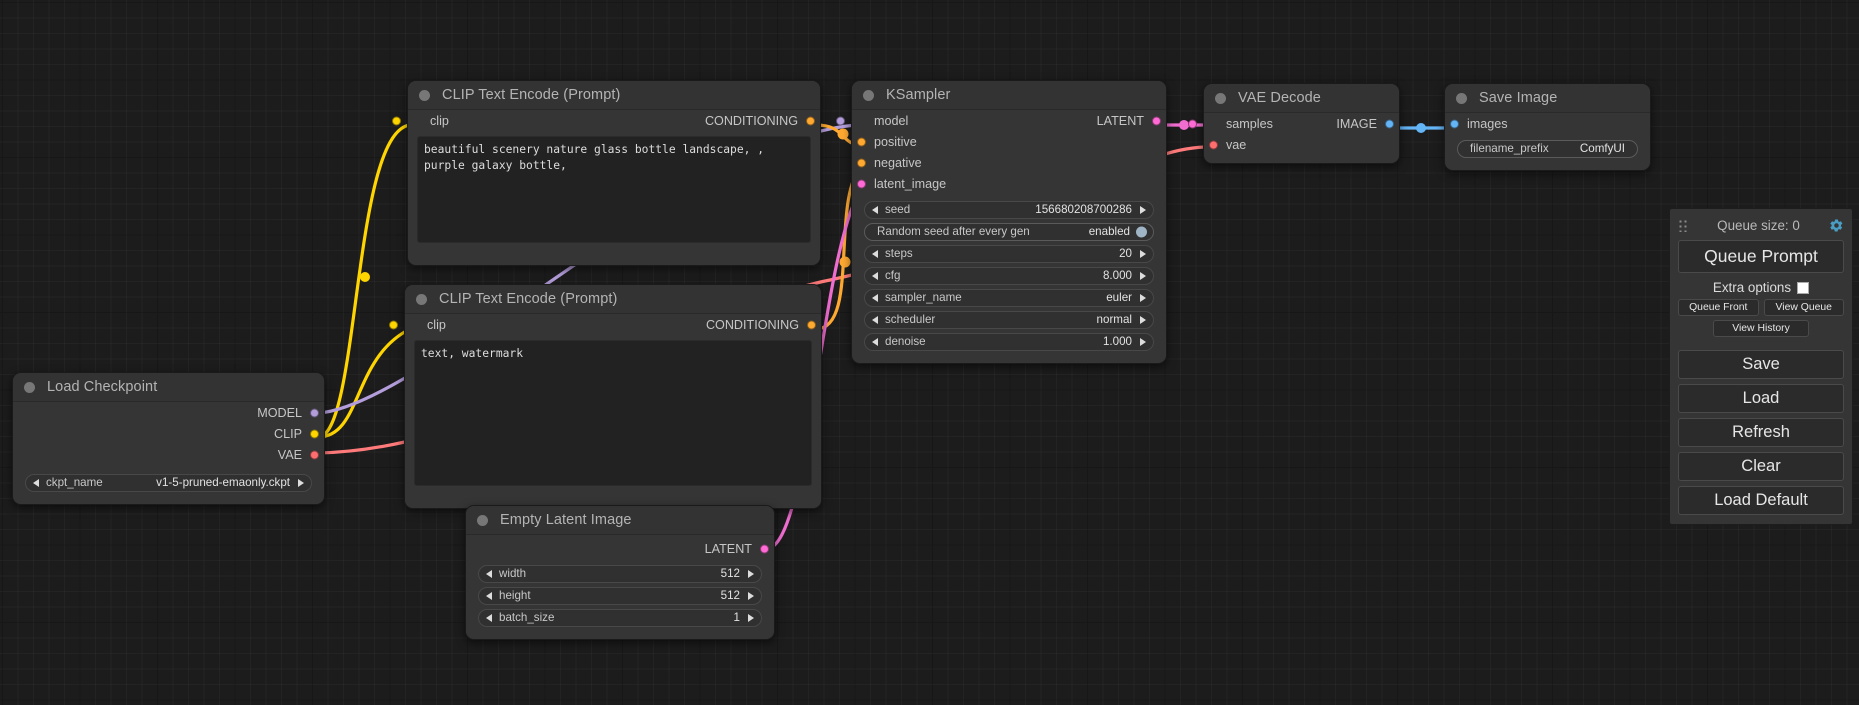  What do you see at coordinates (1009, 95) in the screenshot?
I see `node-title-ksampler: KSampler` at bounding box center [1009, 95].